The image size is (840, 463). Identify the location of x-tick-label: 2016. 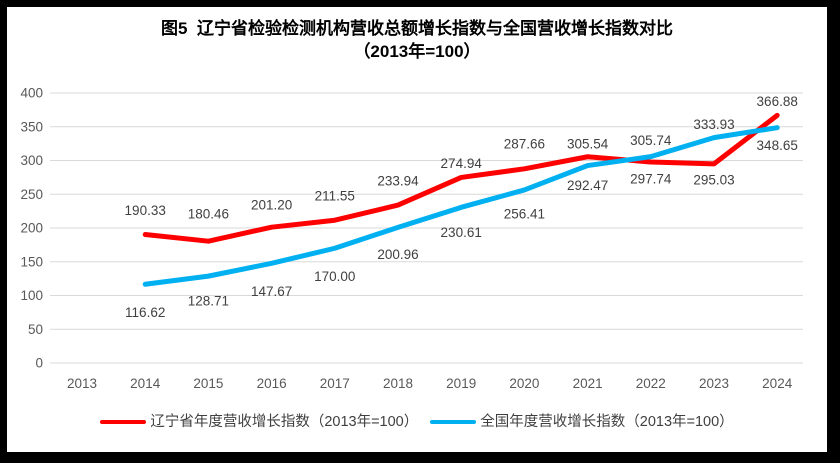
(272, 383).